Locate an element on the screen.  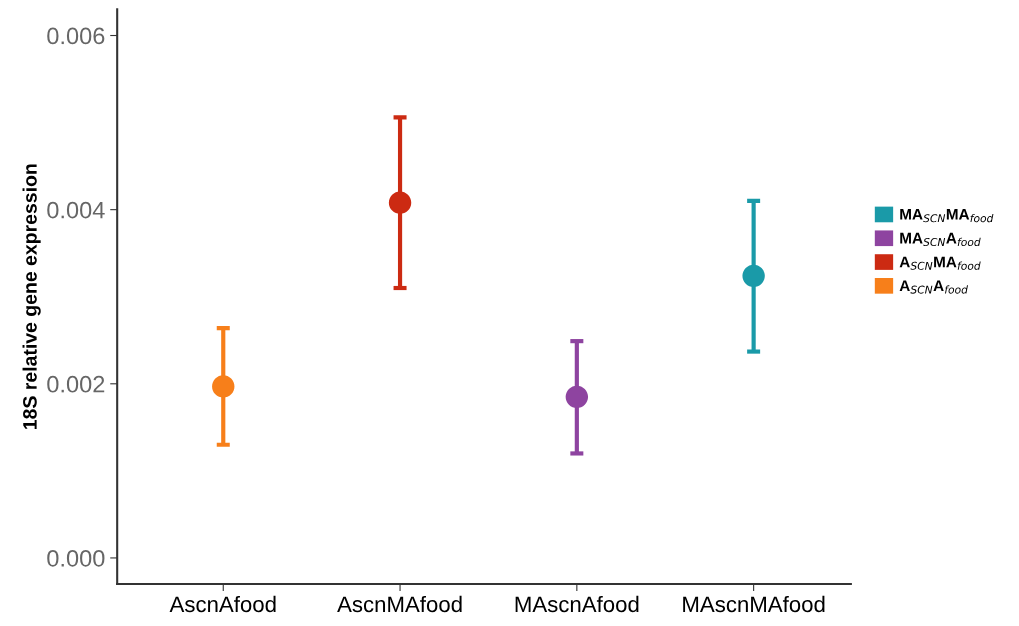
x-tick-label: MAscnAfood is located at coordinates (577, 604).